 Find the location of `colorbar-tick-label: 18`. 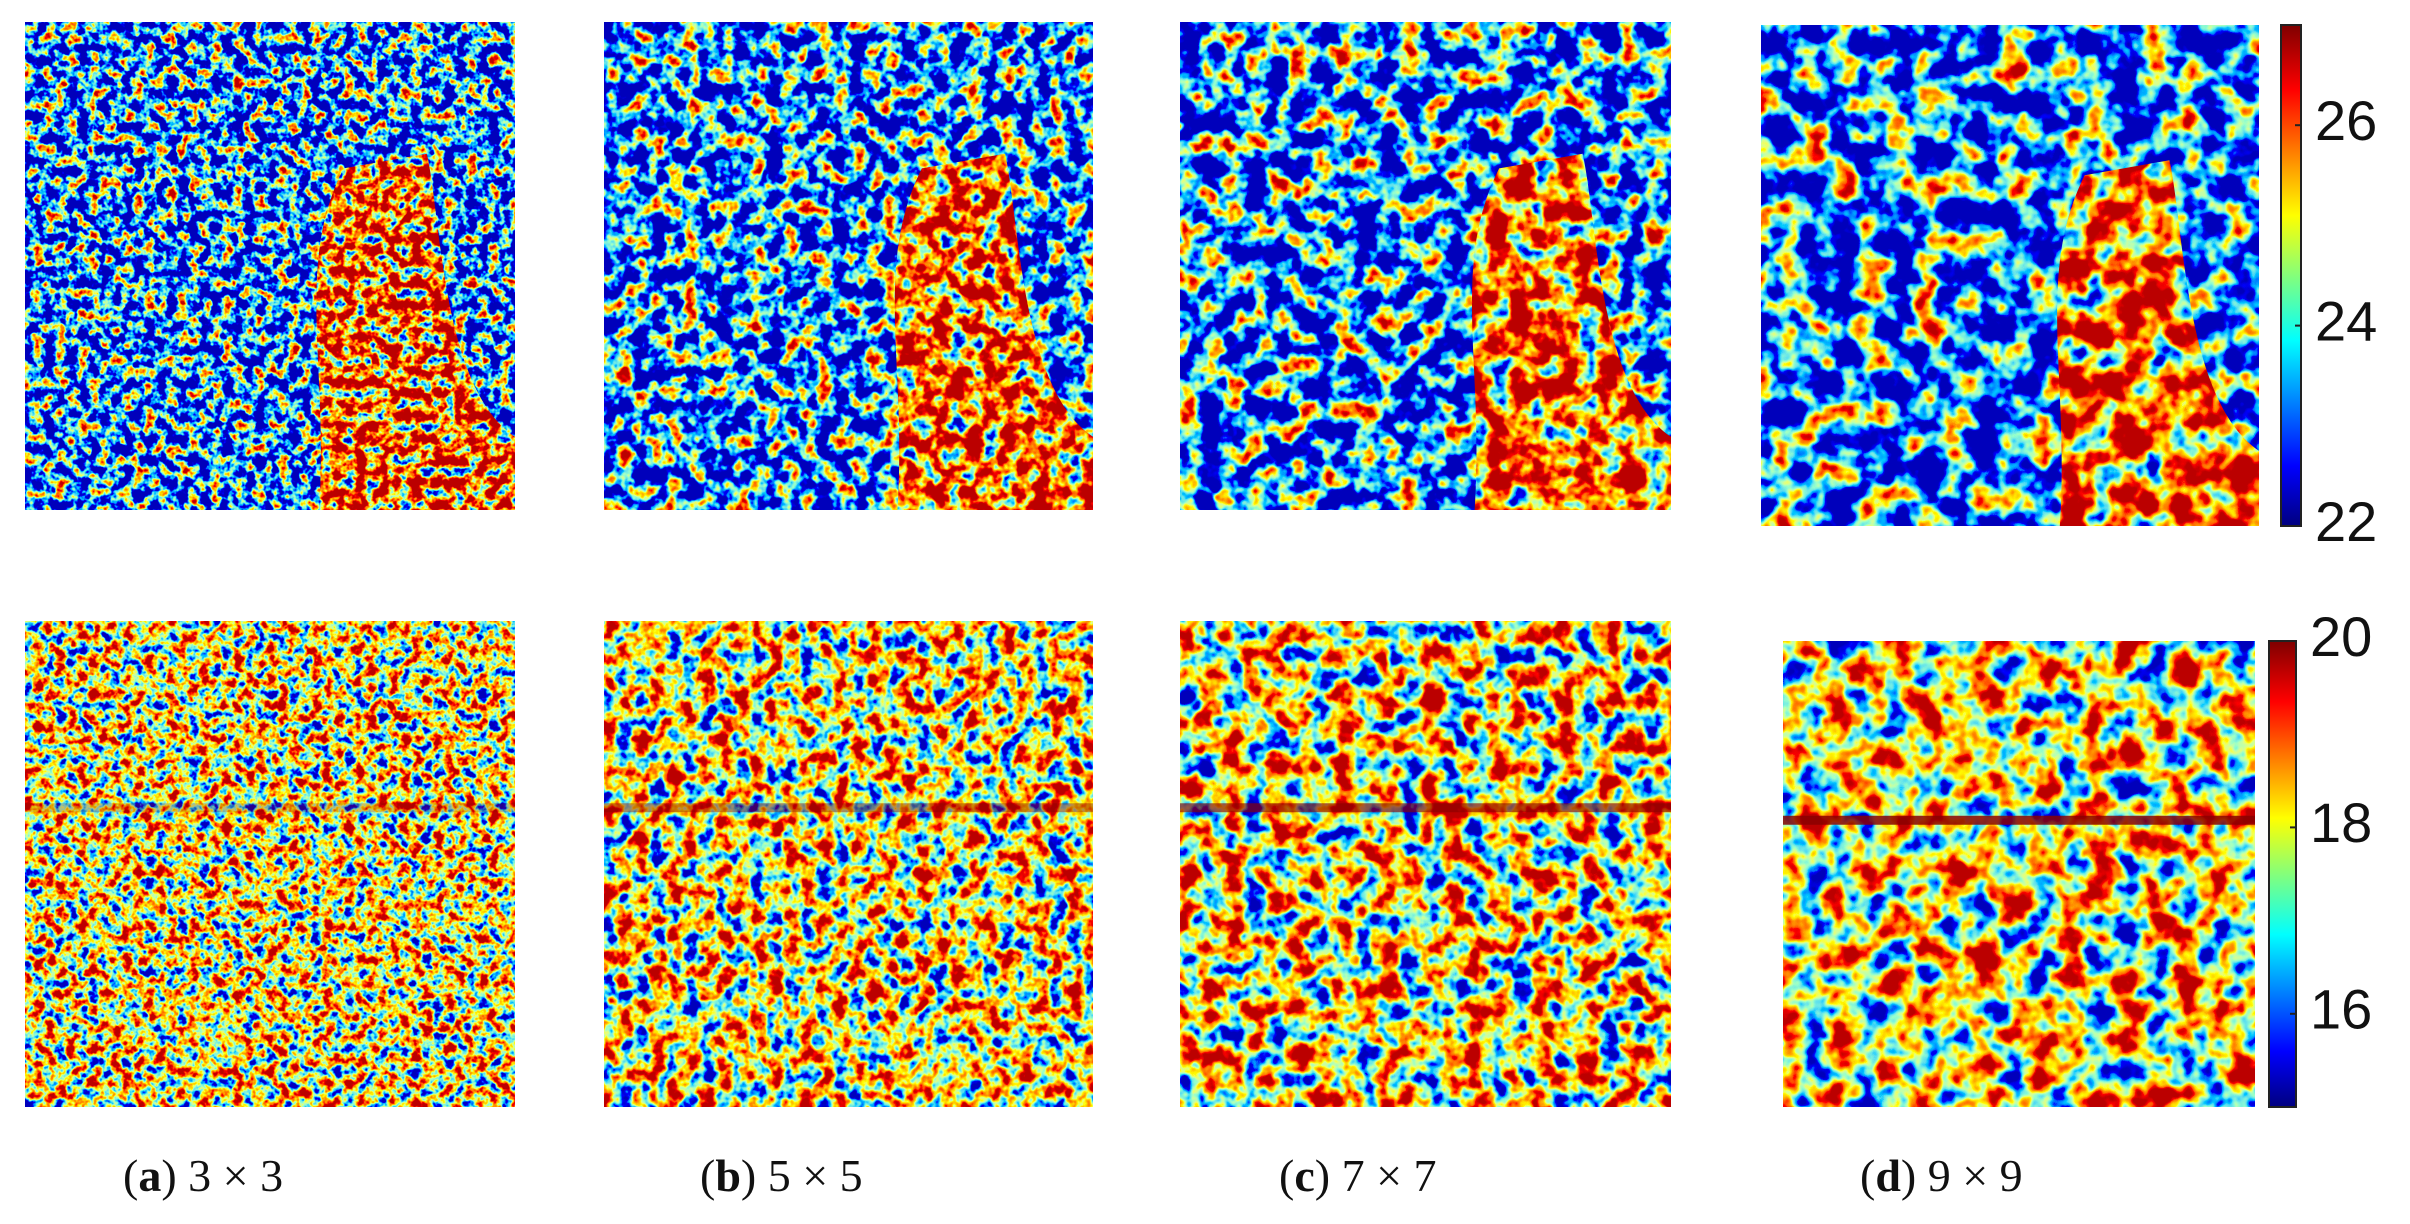

colorbar-tick-label: 18 is located at coordinates (2341, 822).